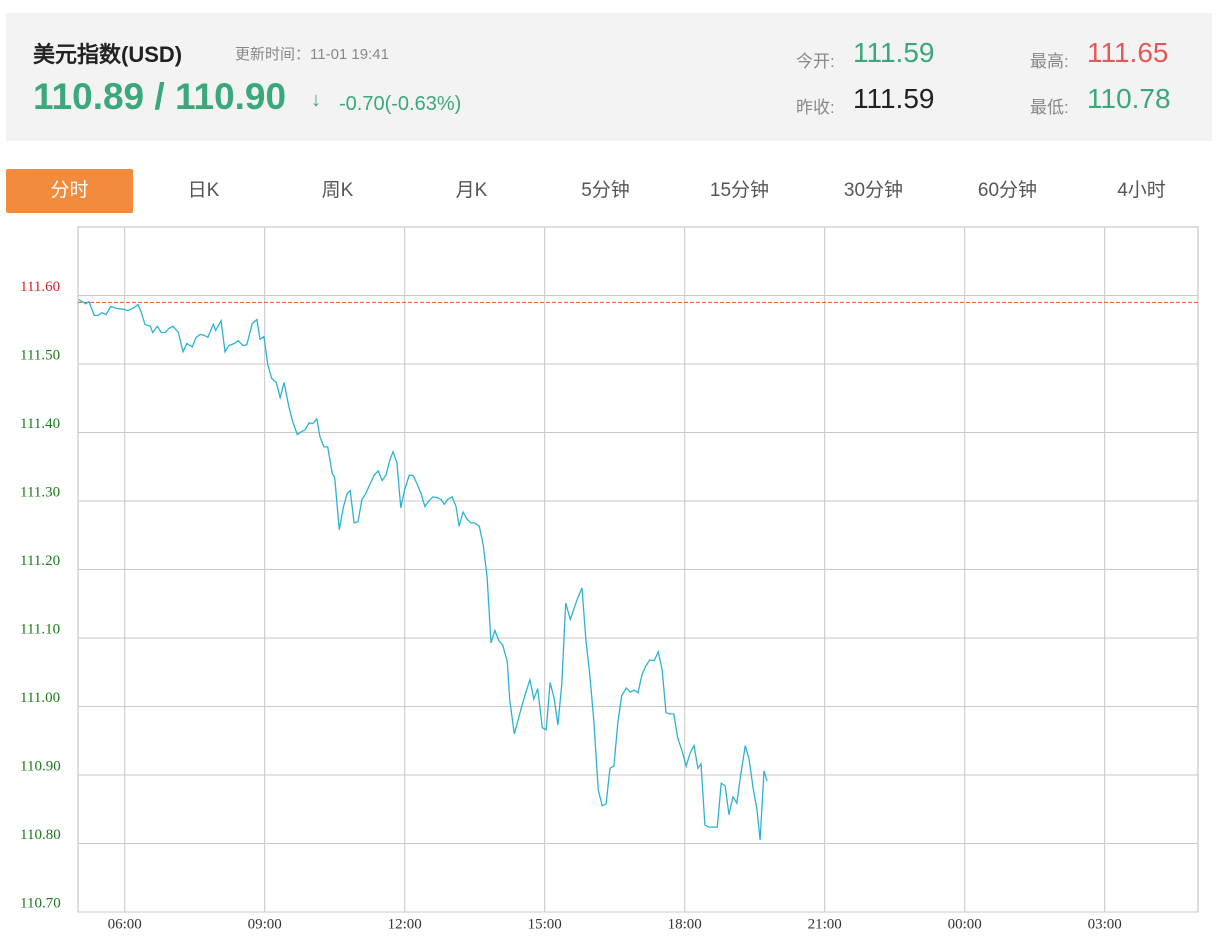  I want to click on x-tick-label: 18:00, so click(685, 924).